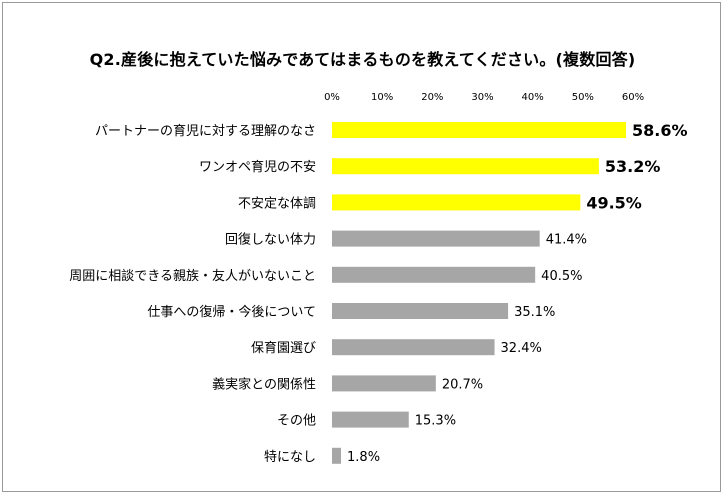 Image resolution: width=725 pixels, height=496 pixels. I want to click on category-label: 保育園選び, so click(283, 348).